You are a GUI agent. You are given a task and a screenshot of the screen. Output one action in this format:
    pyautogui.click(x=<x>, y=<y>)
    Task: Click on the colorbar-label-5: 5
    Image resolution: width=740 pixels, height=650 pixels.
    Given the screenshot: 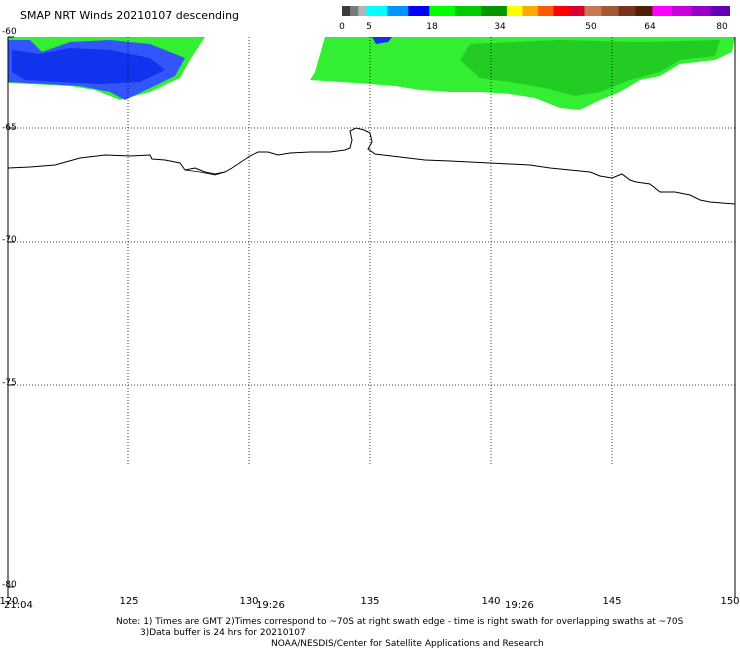 What is the action you would take?
    pyautogui.click(x=369, y=27)
    